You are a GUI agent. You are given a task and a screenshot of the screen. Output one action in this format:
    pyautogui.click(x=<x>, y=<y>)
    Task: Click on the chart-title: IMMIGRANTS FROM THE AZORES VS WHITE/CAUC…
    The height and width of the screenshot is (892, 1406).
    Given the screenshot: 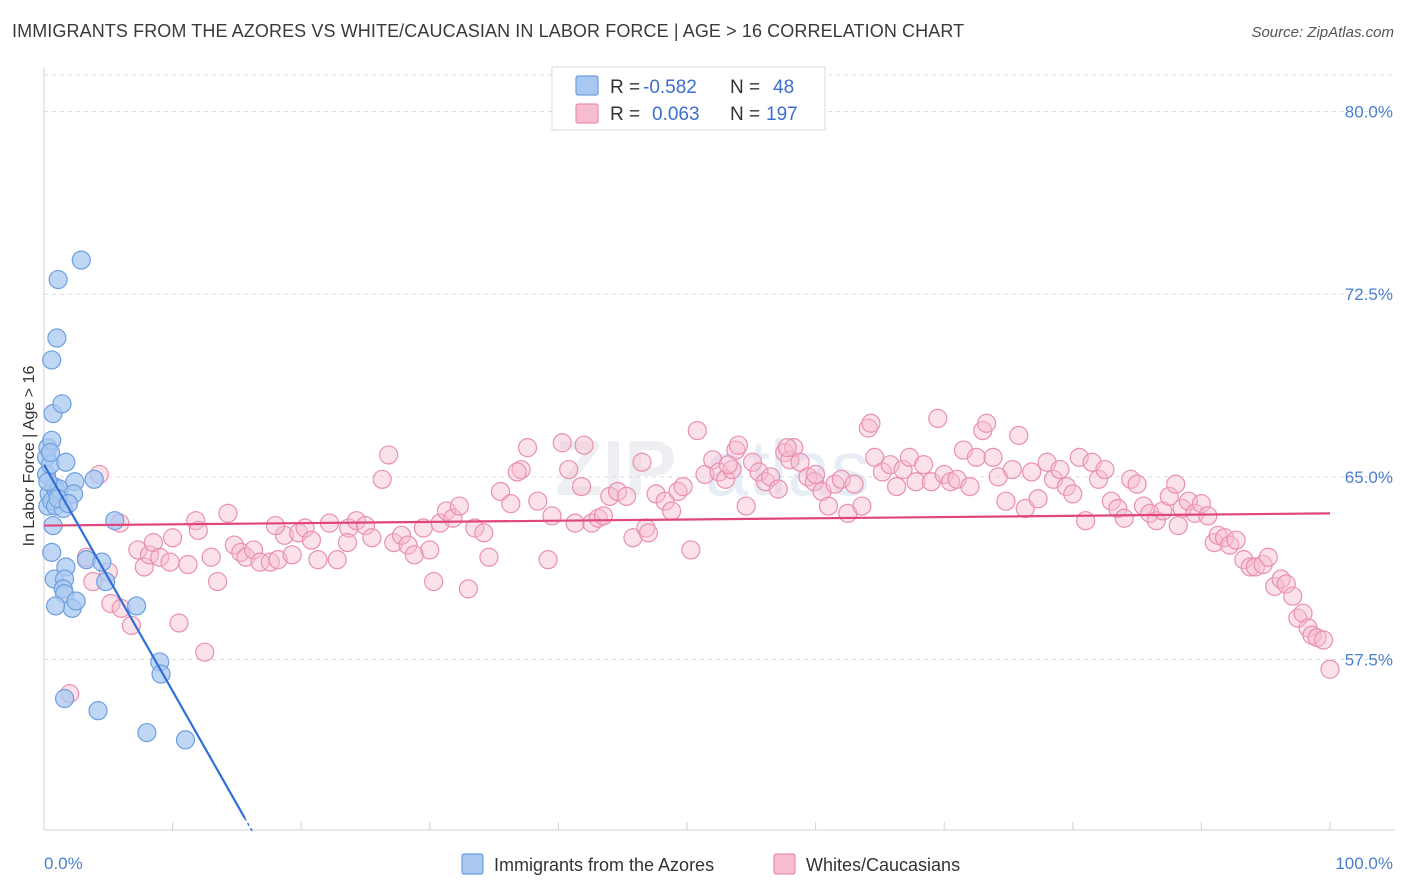 What is the action you would take?
    pyautogui.click(x=488, y=31)
    